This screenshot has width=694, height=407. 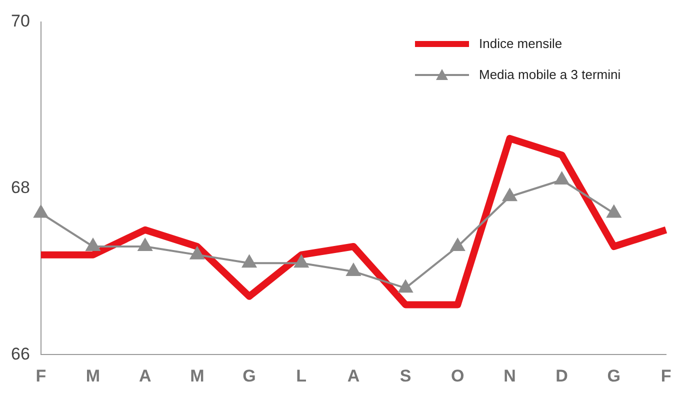 I want to click on x-tick-label: O, so click(x=457, y=376).